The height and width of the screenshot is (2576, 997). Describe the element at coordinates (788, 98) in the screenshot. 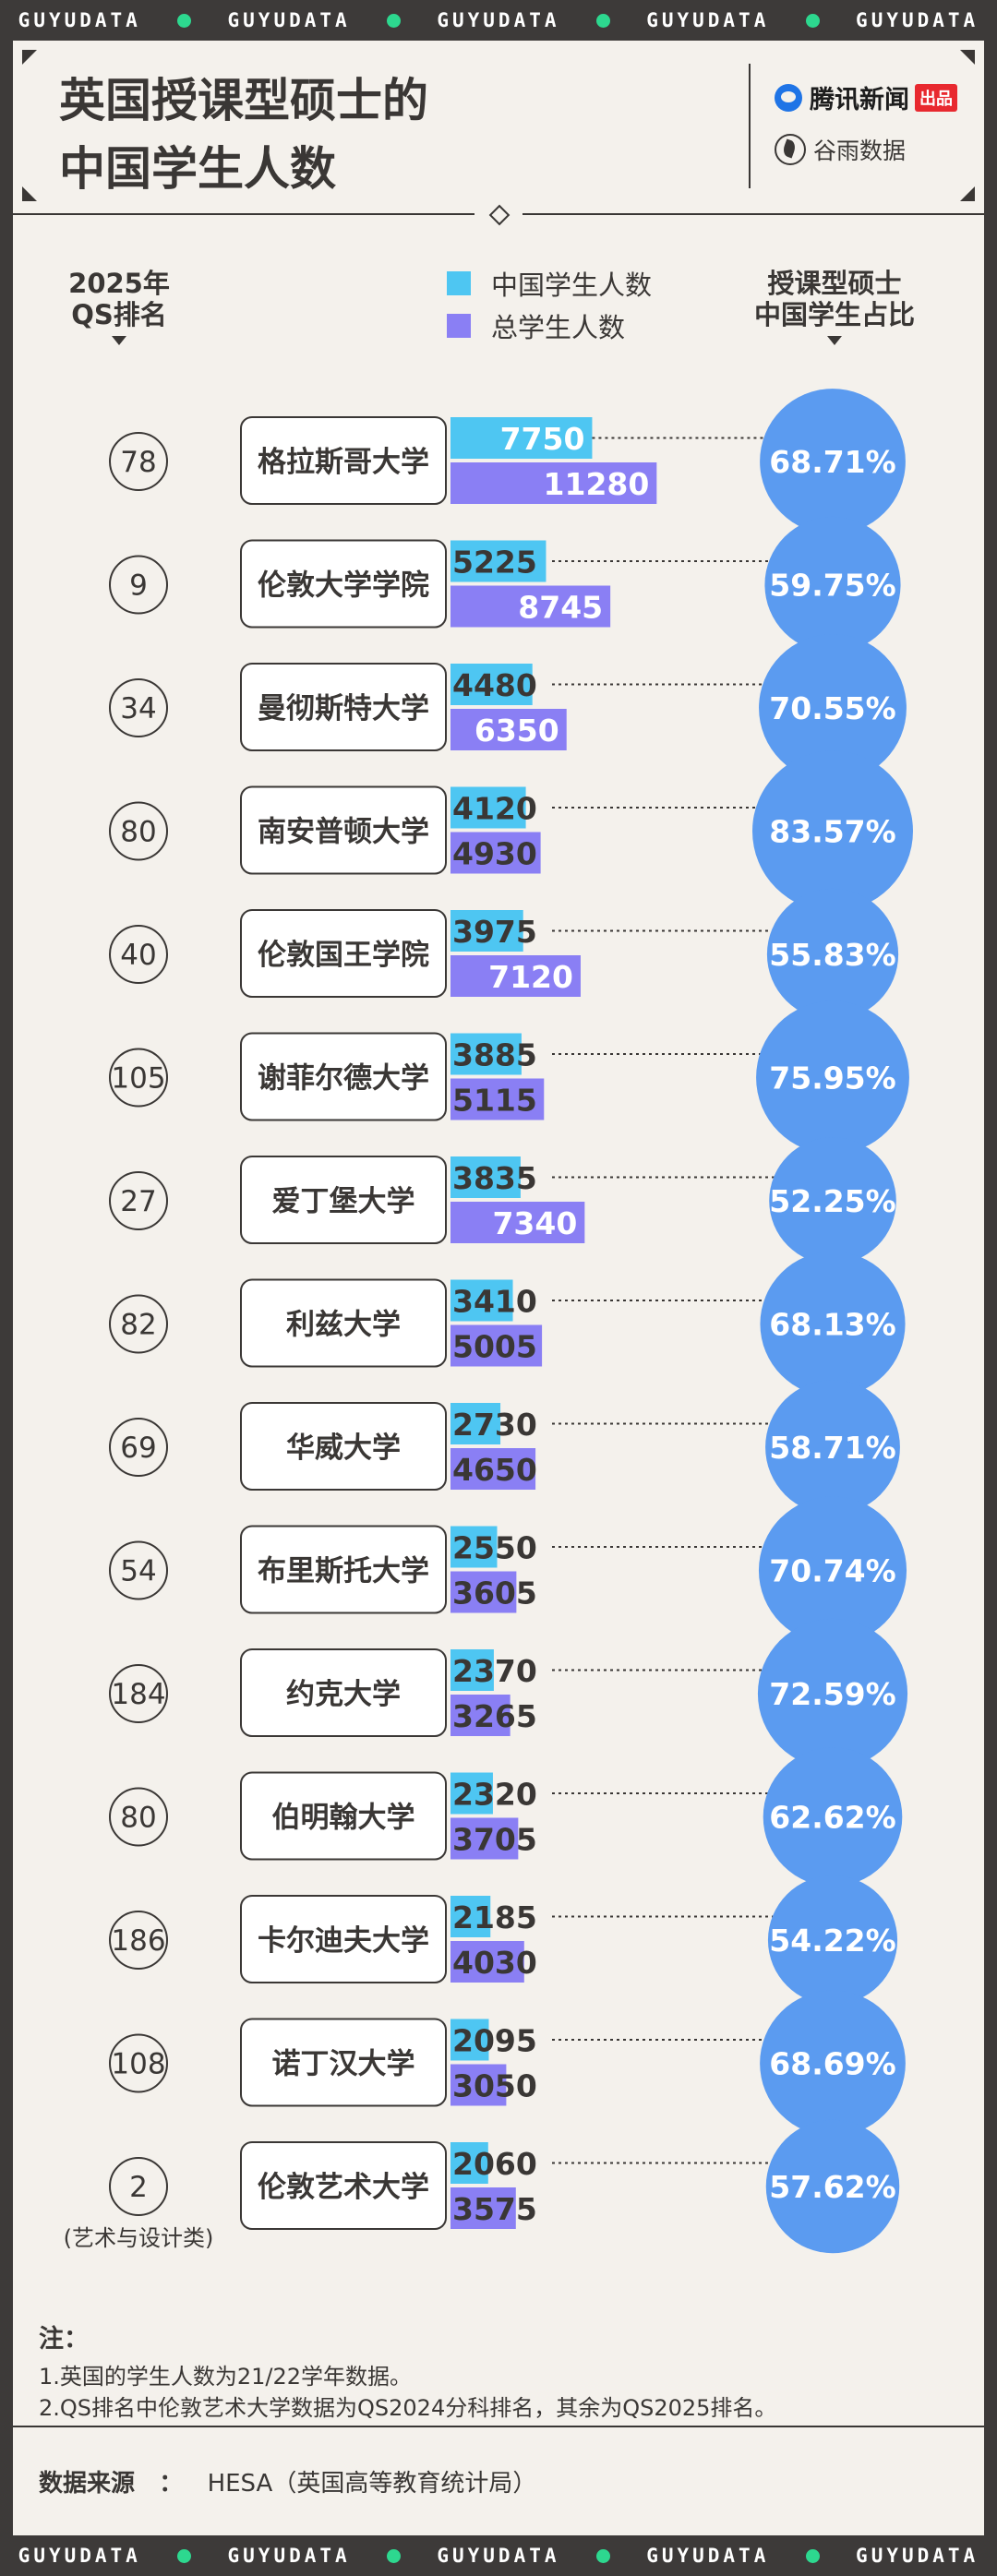

I see `tencent-news-logo-icon` at that location.